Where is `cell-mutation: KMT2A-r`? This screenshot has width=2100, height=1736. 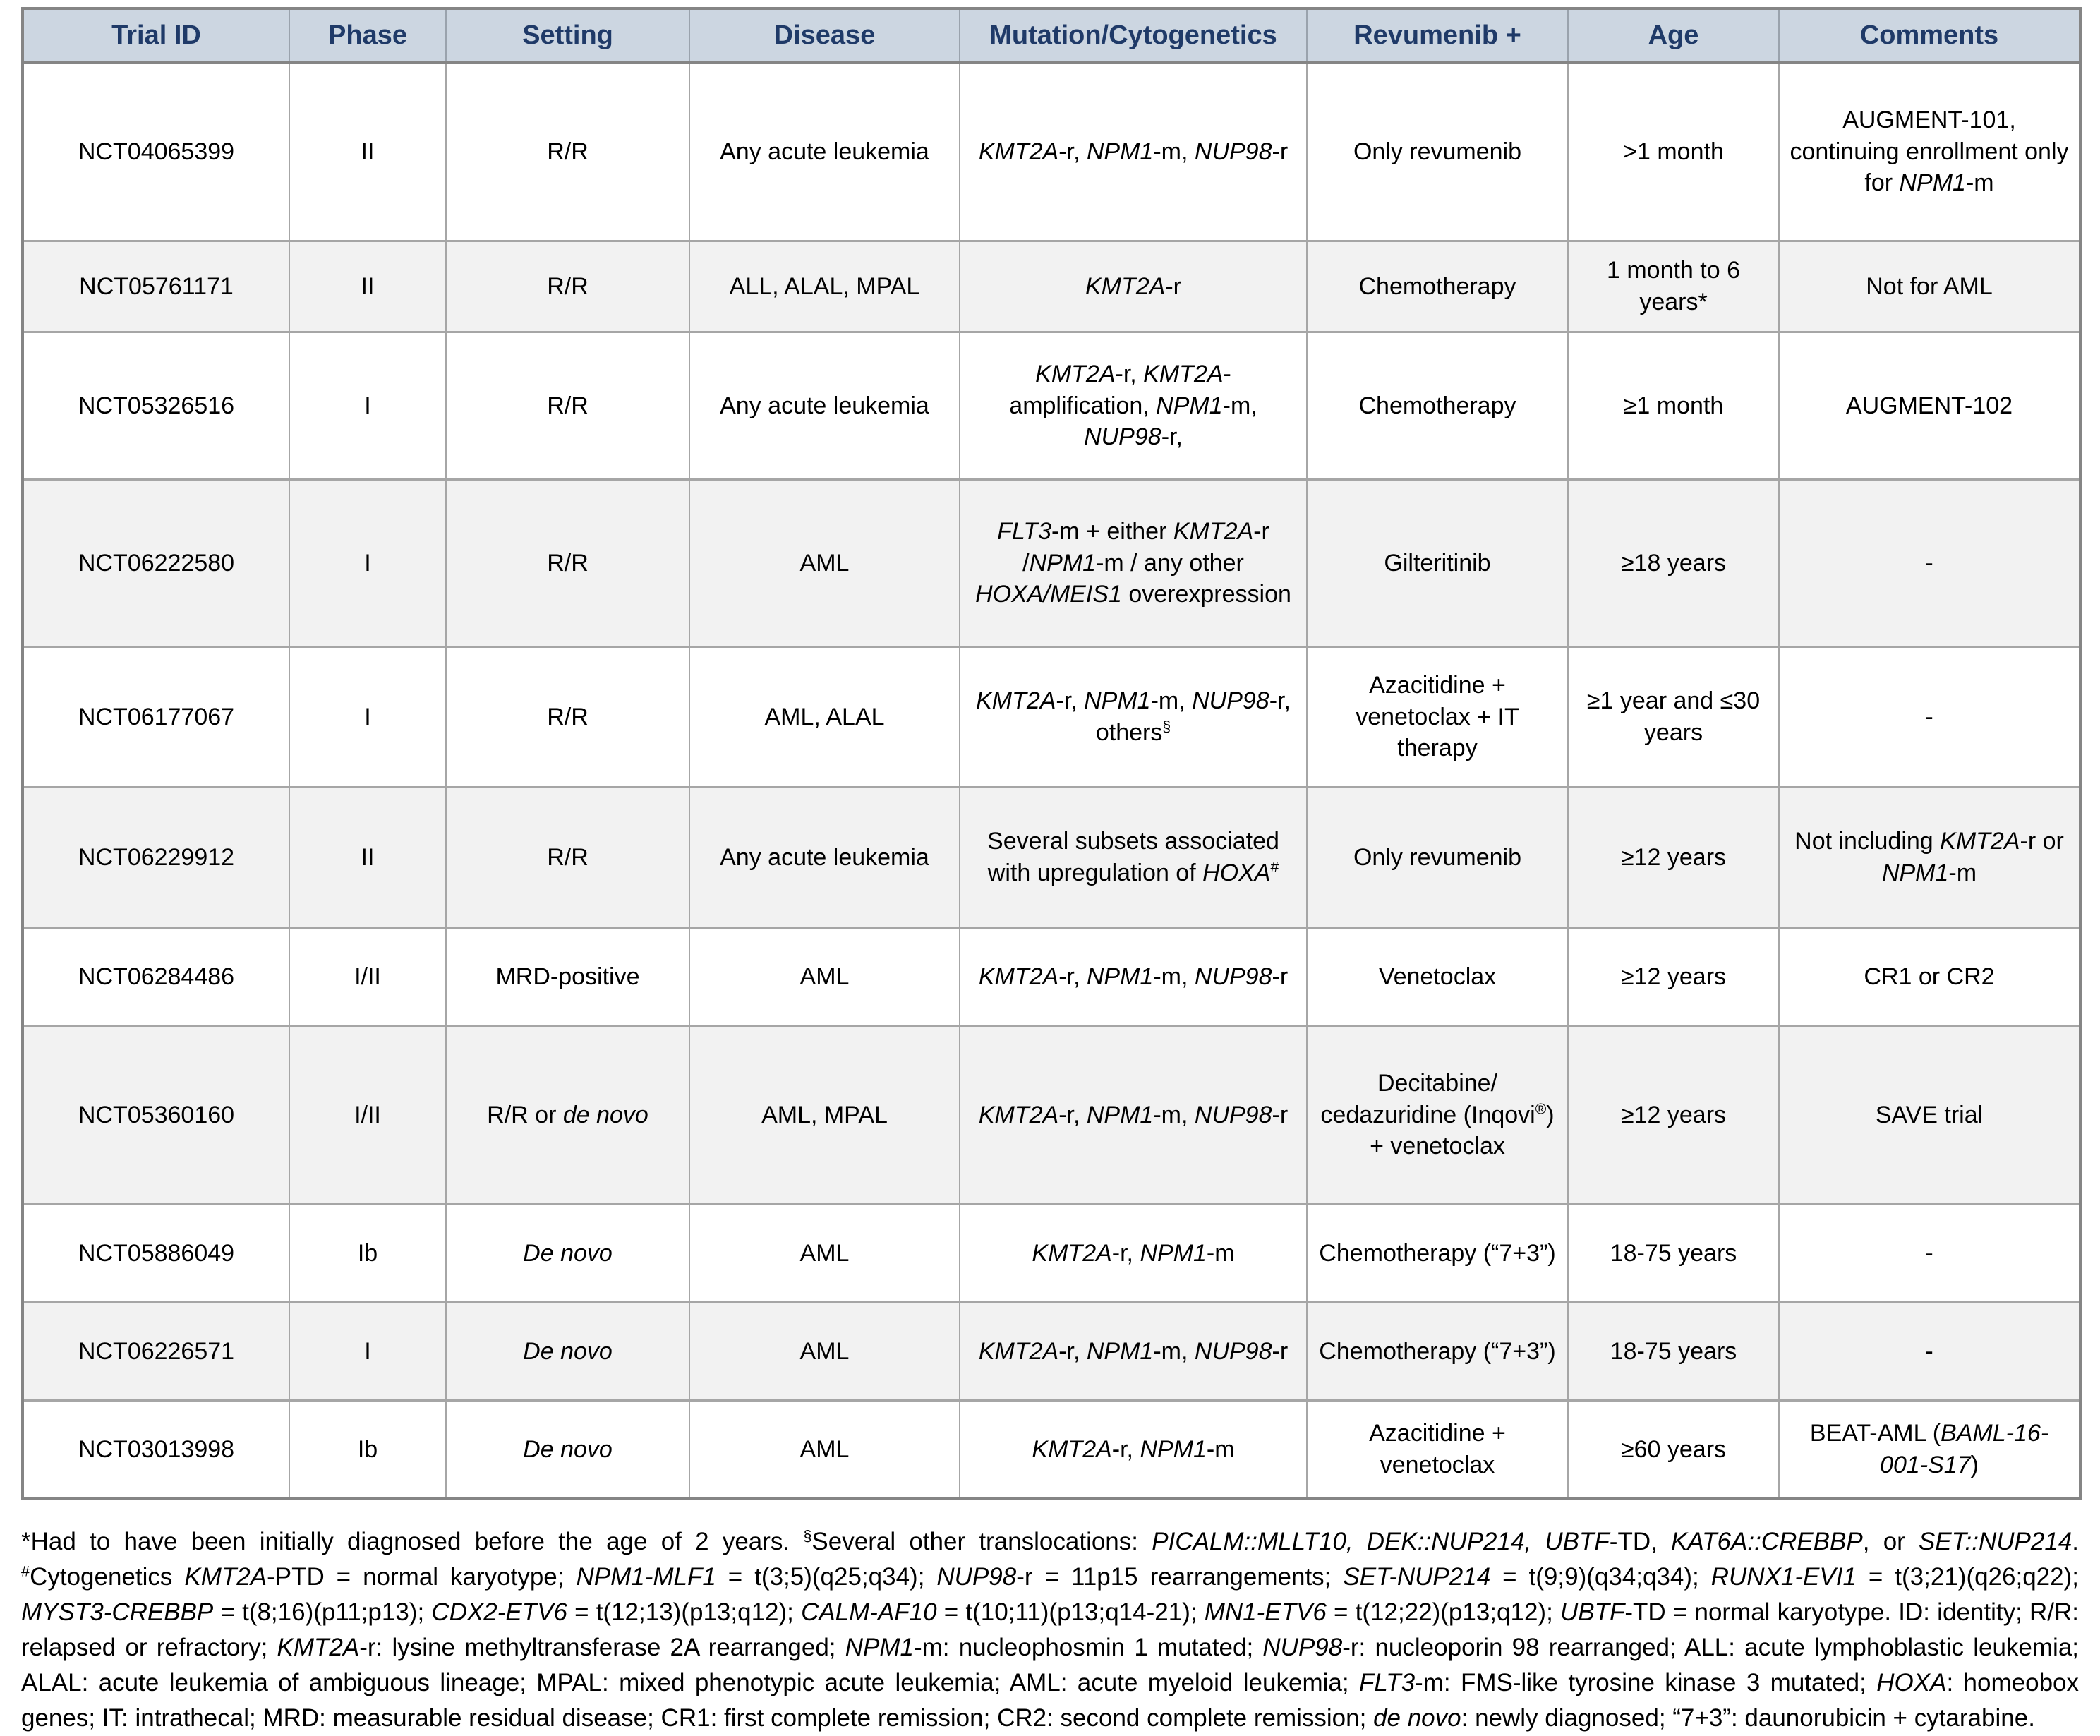 cell-mutation: KMT2A-r is located at coordinates (1133, 286).